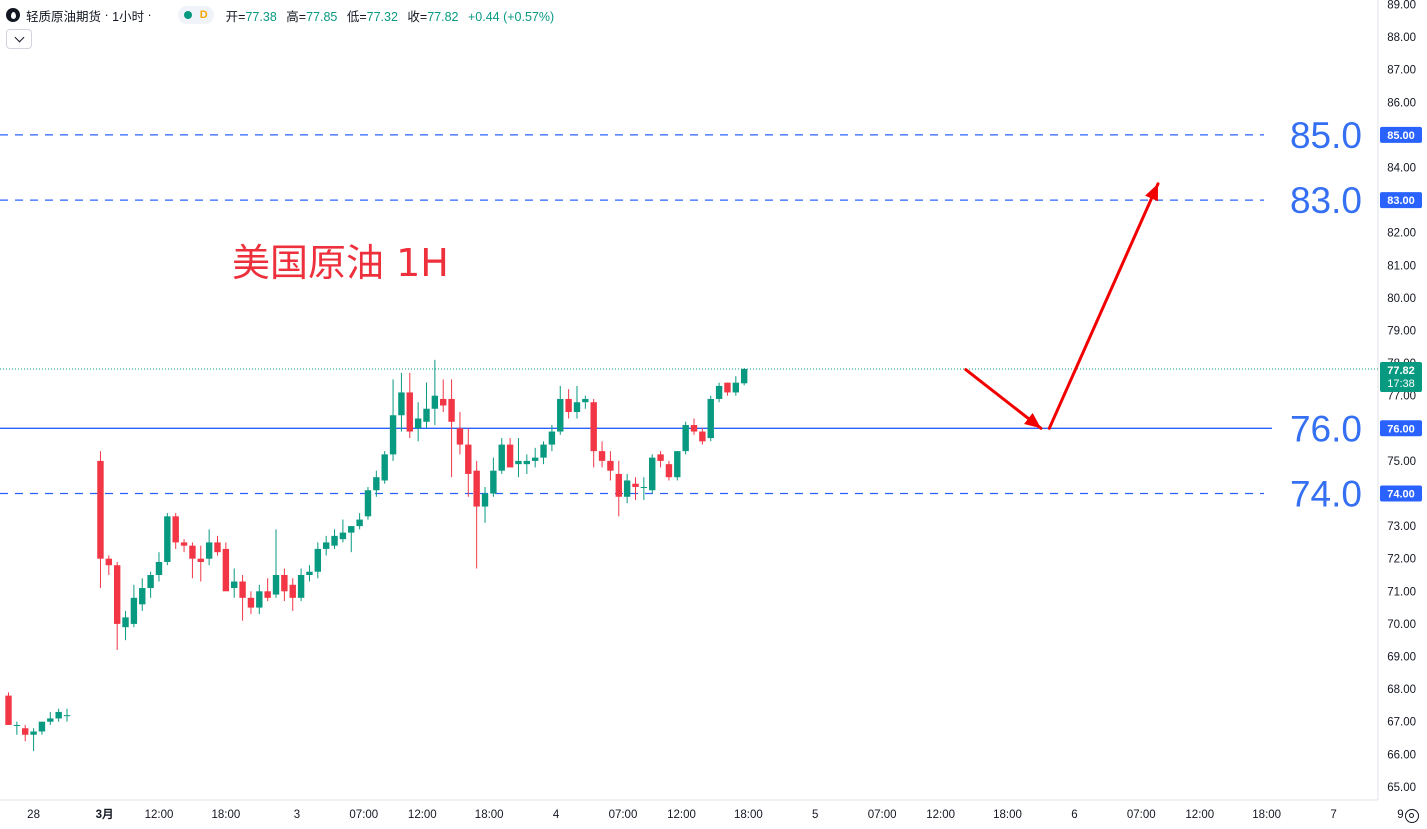 This screenshot has width=1427, height=829. What do you see at coordinates (195, 15) in the screenshot?
I see `status-pill: D` at bounding box center [195, 15].